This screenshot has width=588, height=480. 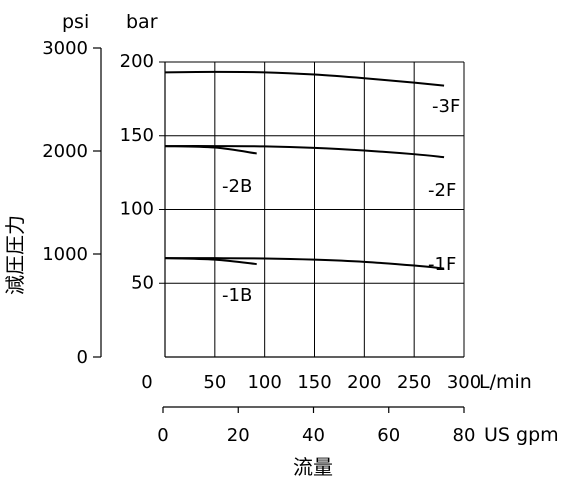 I want to click on gpm-tick-label: 80, so click(x=464, y=435).